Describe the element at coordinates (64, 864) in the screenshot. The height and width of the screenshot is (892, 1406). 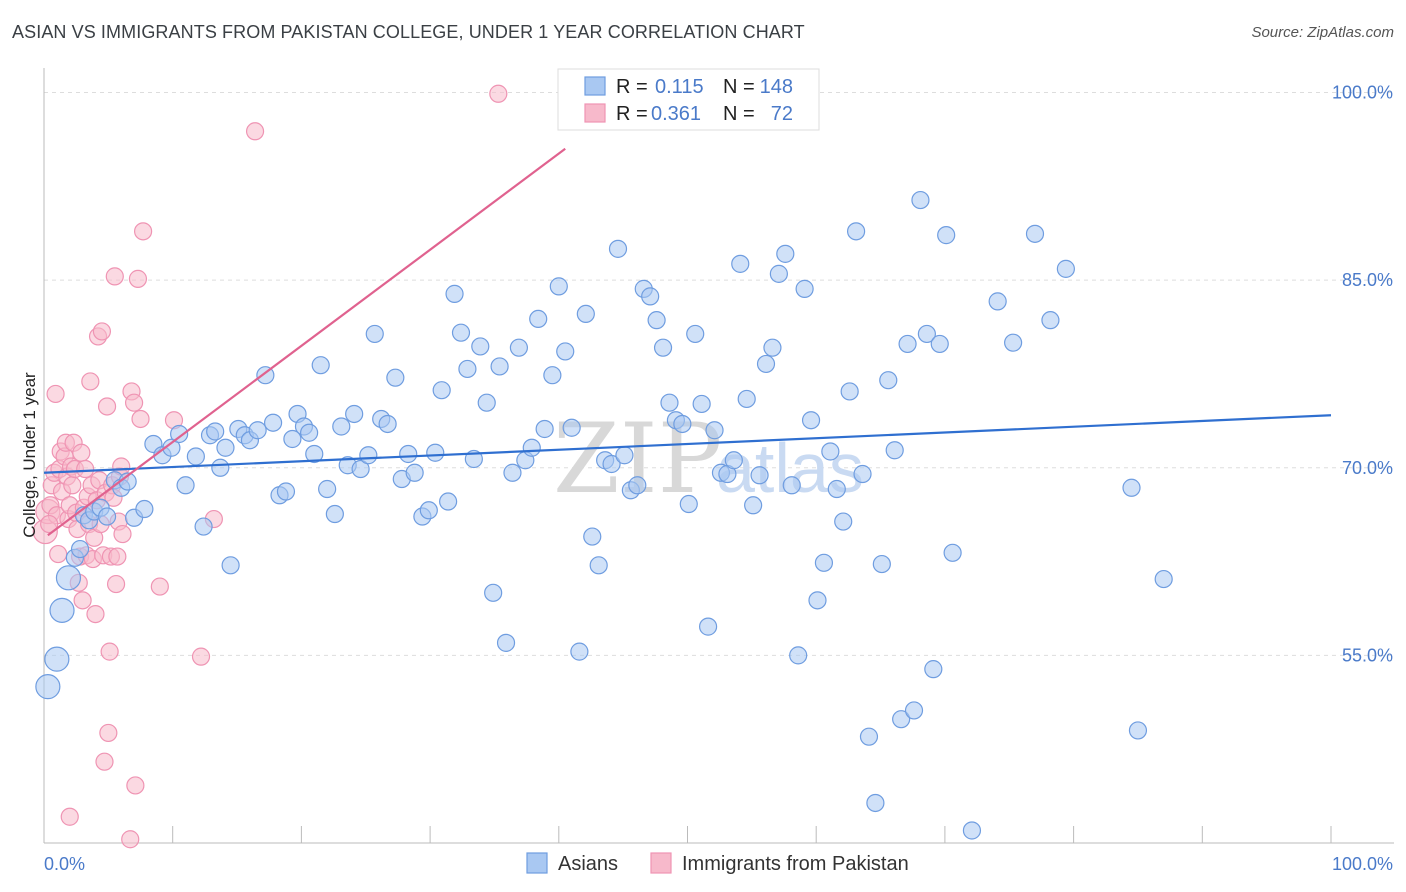
I see `x-tick-label: 0.0%` at that location.